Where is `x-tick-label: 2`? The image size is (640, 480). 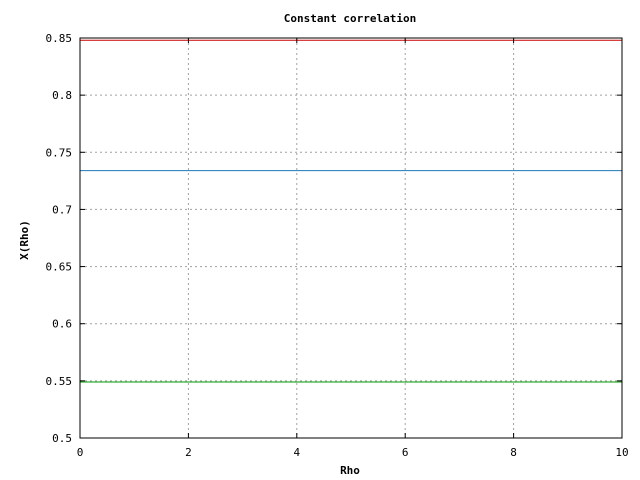
x-tick-label: 2 is located at coordinates (188, 452).